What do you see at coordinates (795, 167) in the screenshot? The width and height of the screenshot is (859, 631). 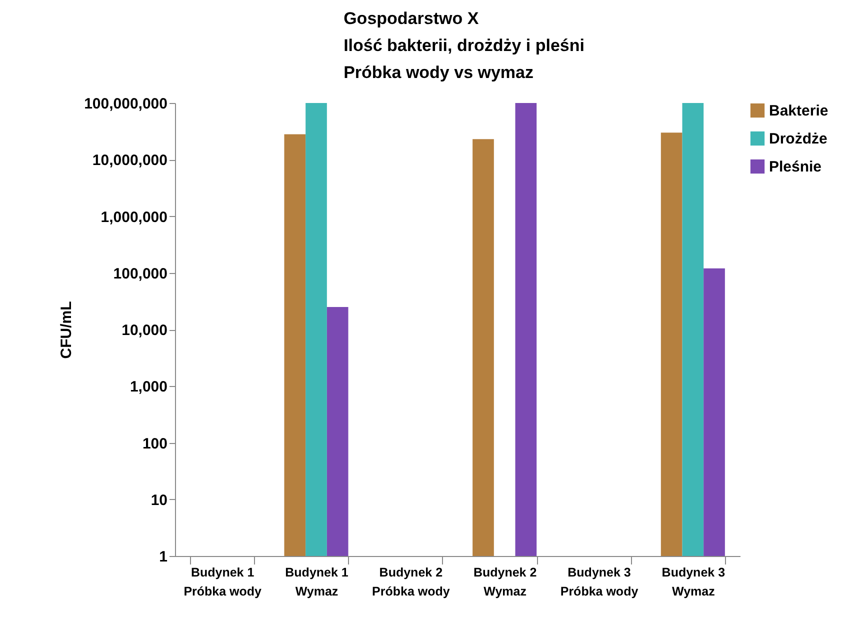 I see `legend-label: Pleśnie` at bounding box center [795, 167].